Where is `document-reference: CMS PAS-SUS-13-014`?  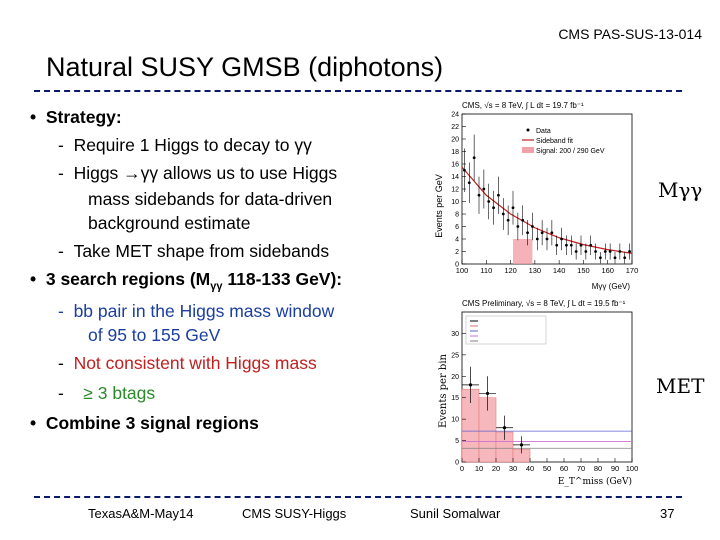 document-reference: CMS PAS-SUS-13-014 is located at coordinates (630, 34).